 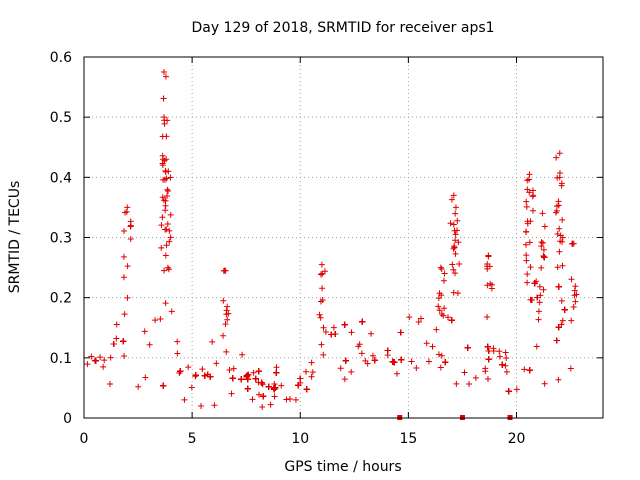 What do you see at coordinates (15, 237) in the screenshot?
I see `y-axis-label: SRMTID / TECUs` at bounding box center [15, 237].